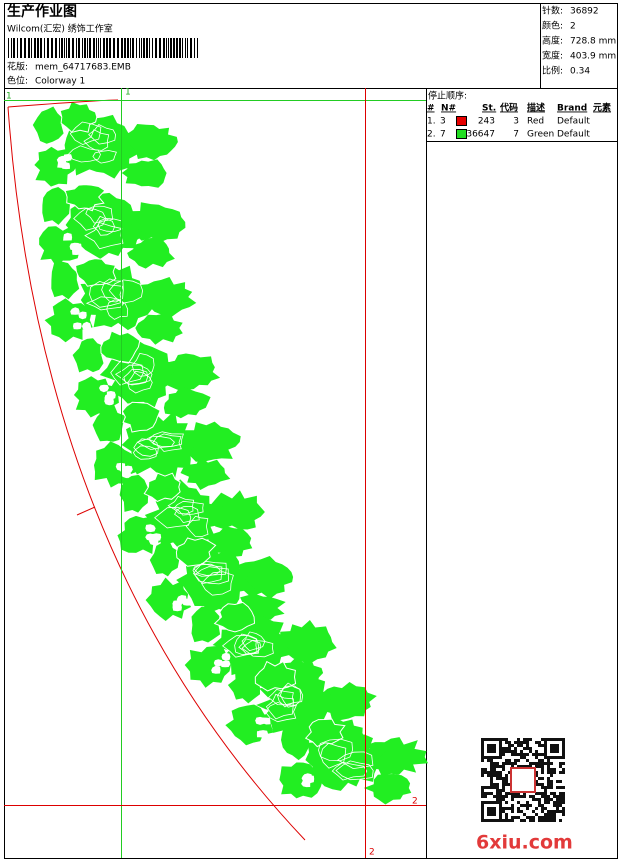 The height and width of the screenshot is (860, 620). I want to click on design-label: 花版:, so click(17, 67).